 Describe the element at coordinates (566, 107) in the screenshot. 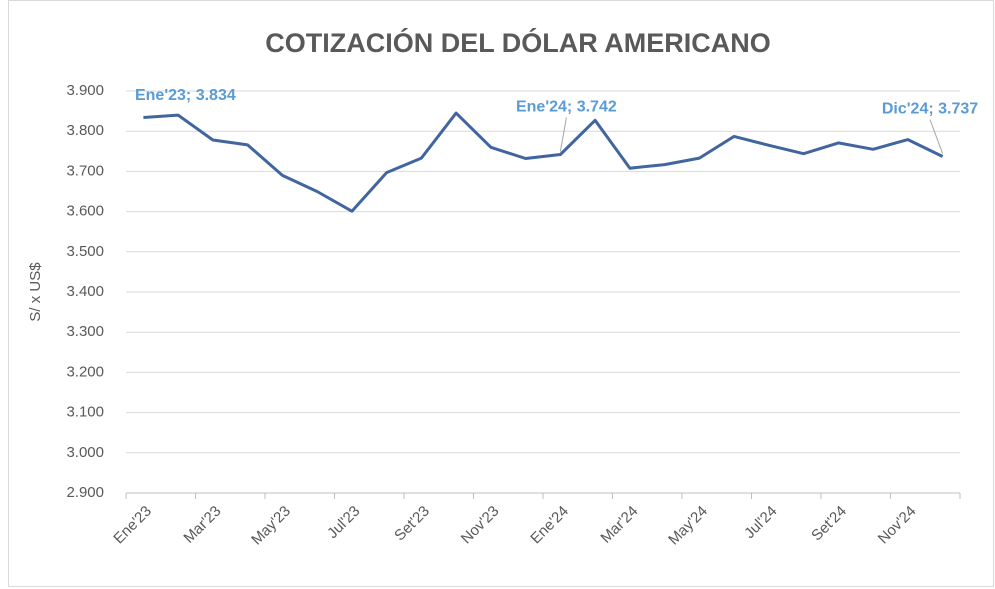

I see `data-label: Ene'24; 3.742` at that location.